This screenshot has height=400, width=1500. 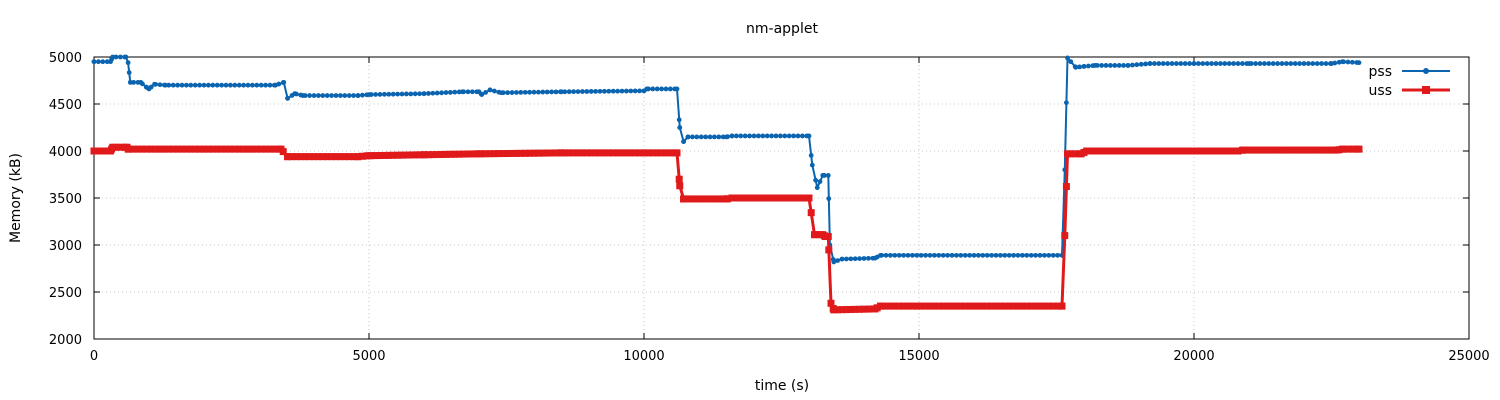 I want to click on y-tick-label: 5000, so click(x=65, y=58).